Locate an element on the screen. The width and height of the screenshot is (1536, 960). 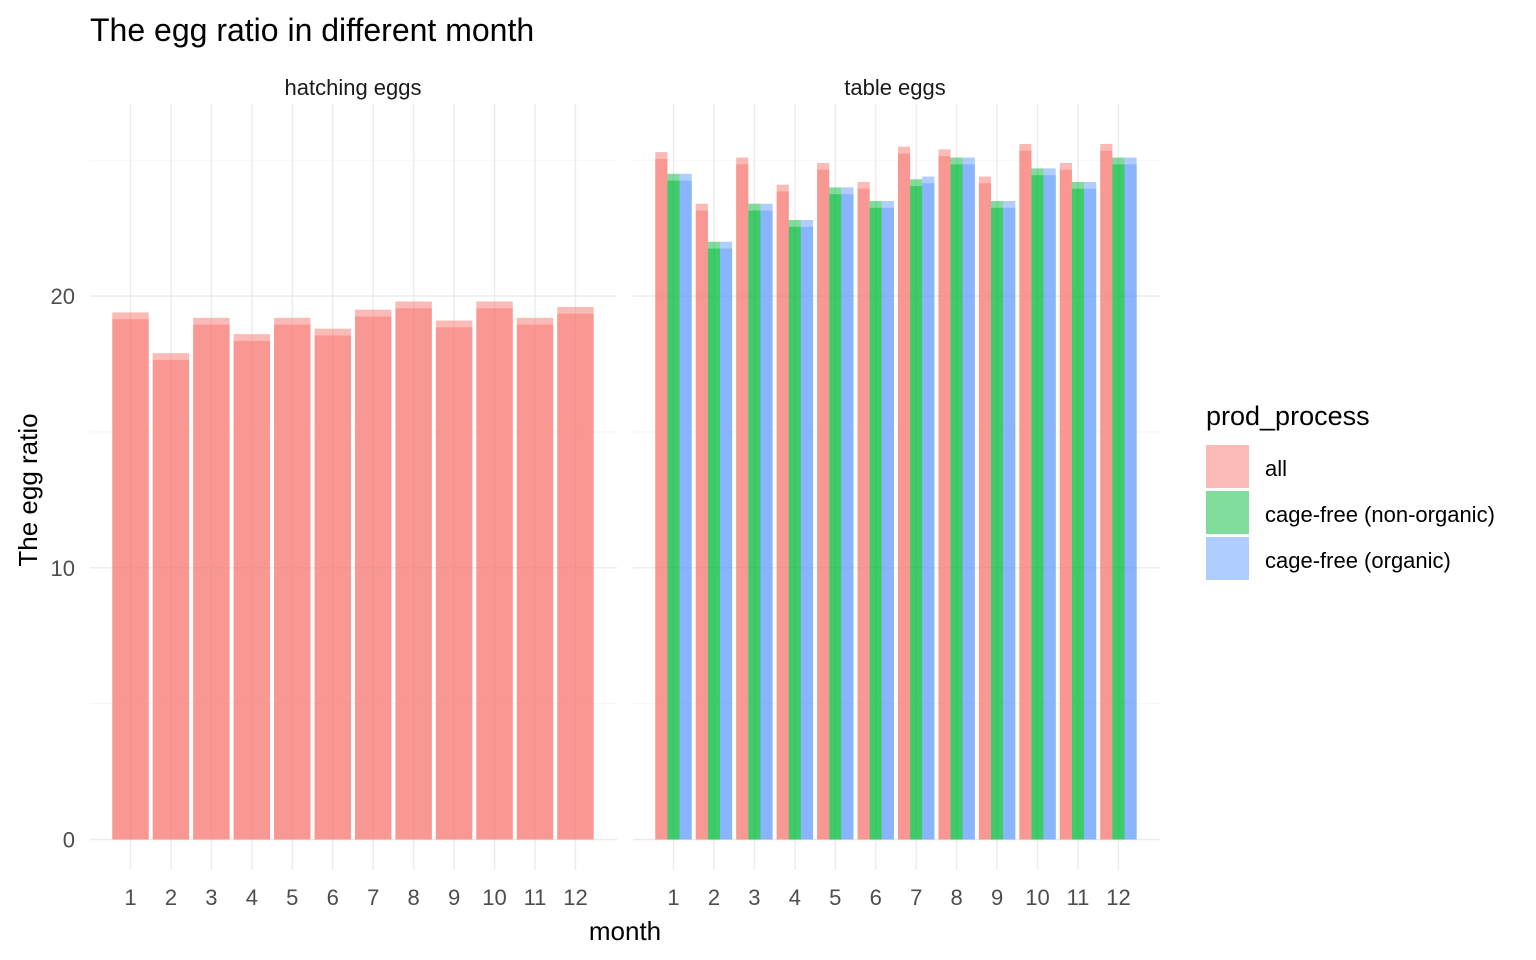
facet-strip-label: hatching eggs is located at coordinates (353, 87).